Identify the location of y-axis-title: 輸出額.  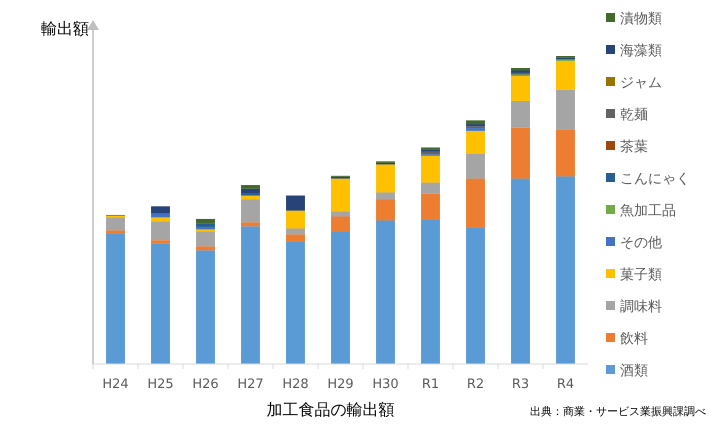
(65, 28).